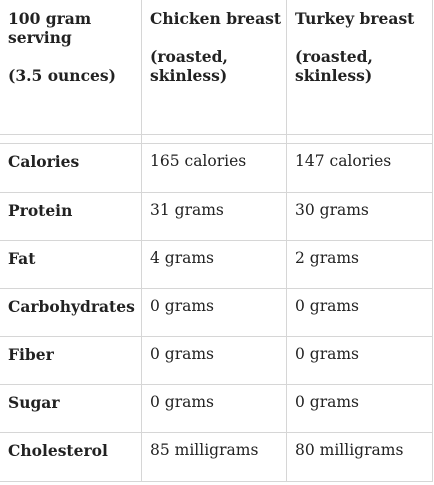 This screenshot has width=434, height=485. Describe the element at coordinates (71, 360) in the screenshot. I see `nutrient-label: Fiber` at that location.